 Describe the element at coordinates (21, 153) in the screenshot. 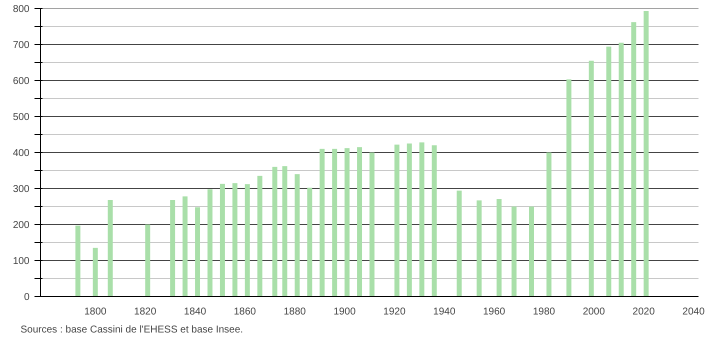

I see `y-tick-label: 400` at that location.